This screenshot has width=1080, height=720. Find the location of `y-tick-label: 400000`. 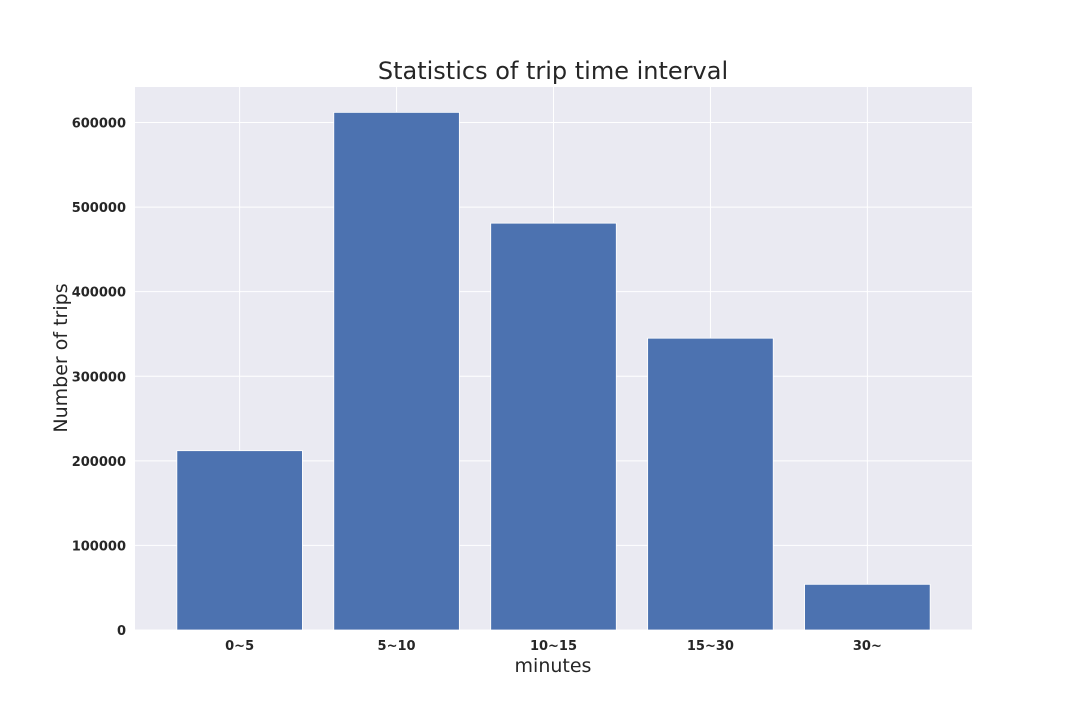

y-tick-label: 400000 is located at coordinates (99, 293).